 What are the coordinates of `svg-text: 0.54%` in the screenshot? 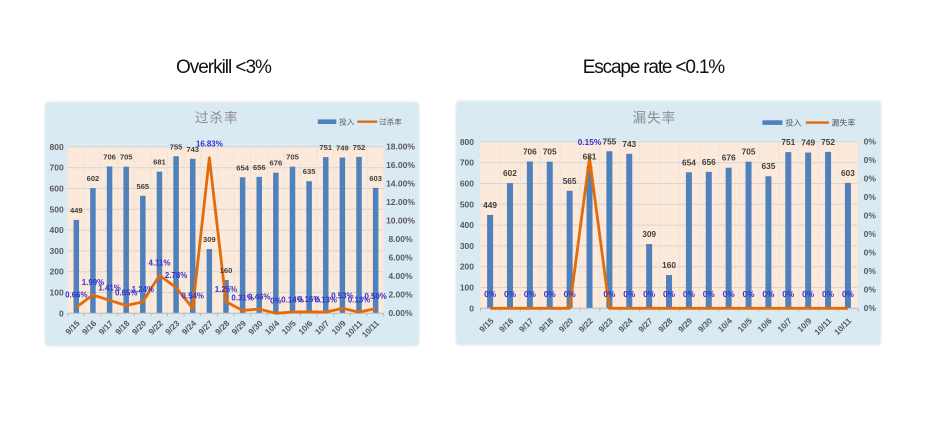 It's located at (192, 295).